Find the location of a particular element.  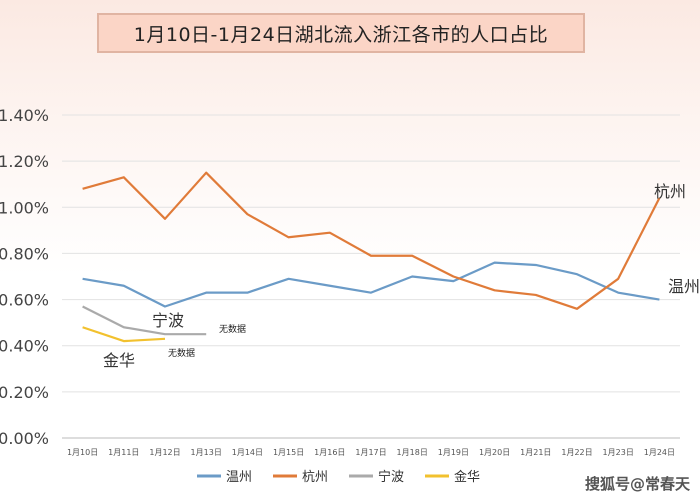

x-tick-label: 1月11日 is located at coordinates (123, 452).